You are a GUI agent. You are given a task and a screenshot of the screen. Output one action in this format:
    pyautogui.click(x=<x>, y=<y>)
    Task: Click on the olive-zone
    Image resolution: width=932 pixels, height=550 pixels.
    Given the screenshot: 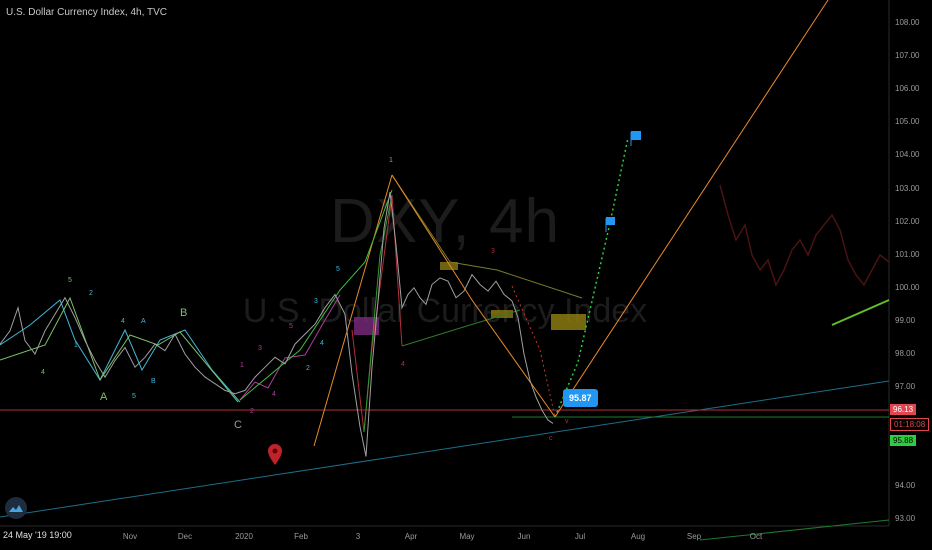 What is the action you would take?
    pyautogui.click(x=568, y=322)
    